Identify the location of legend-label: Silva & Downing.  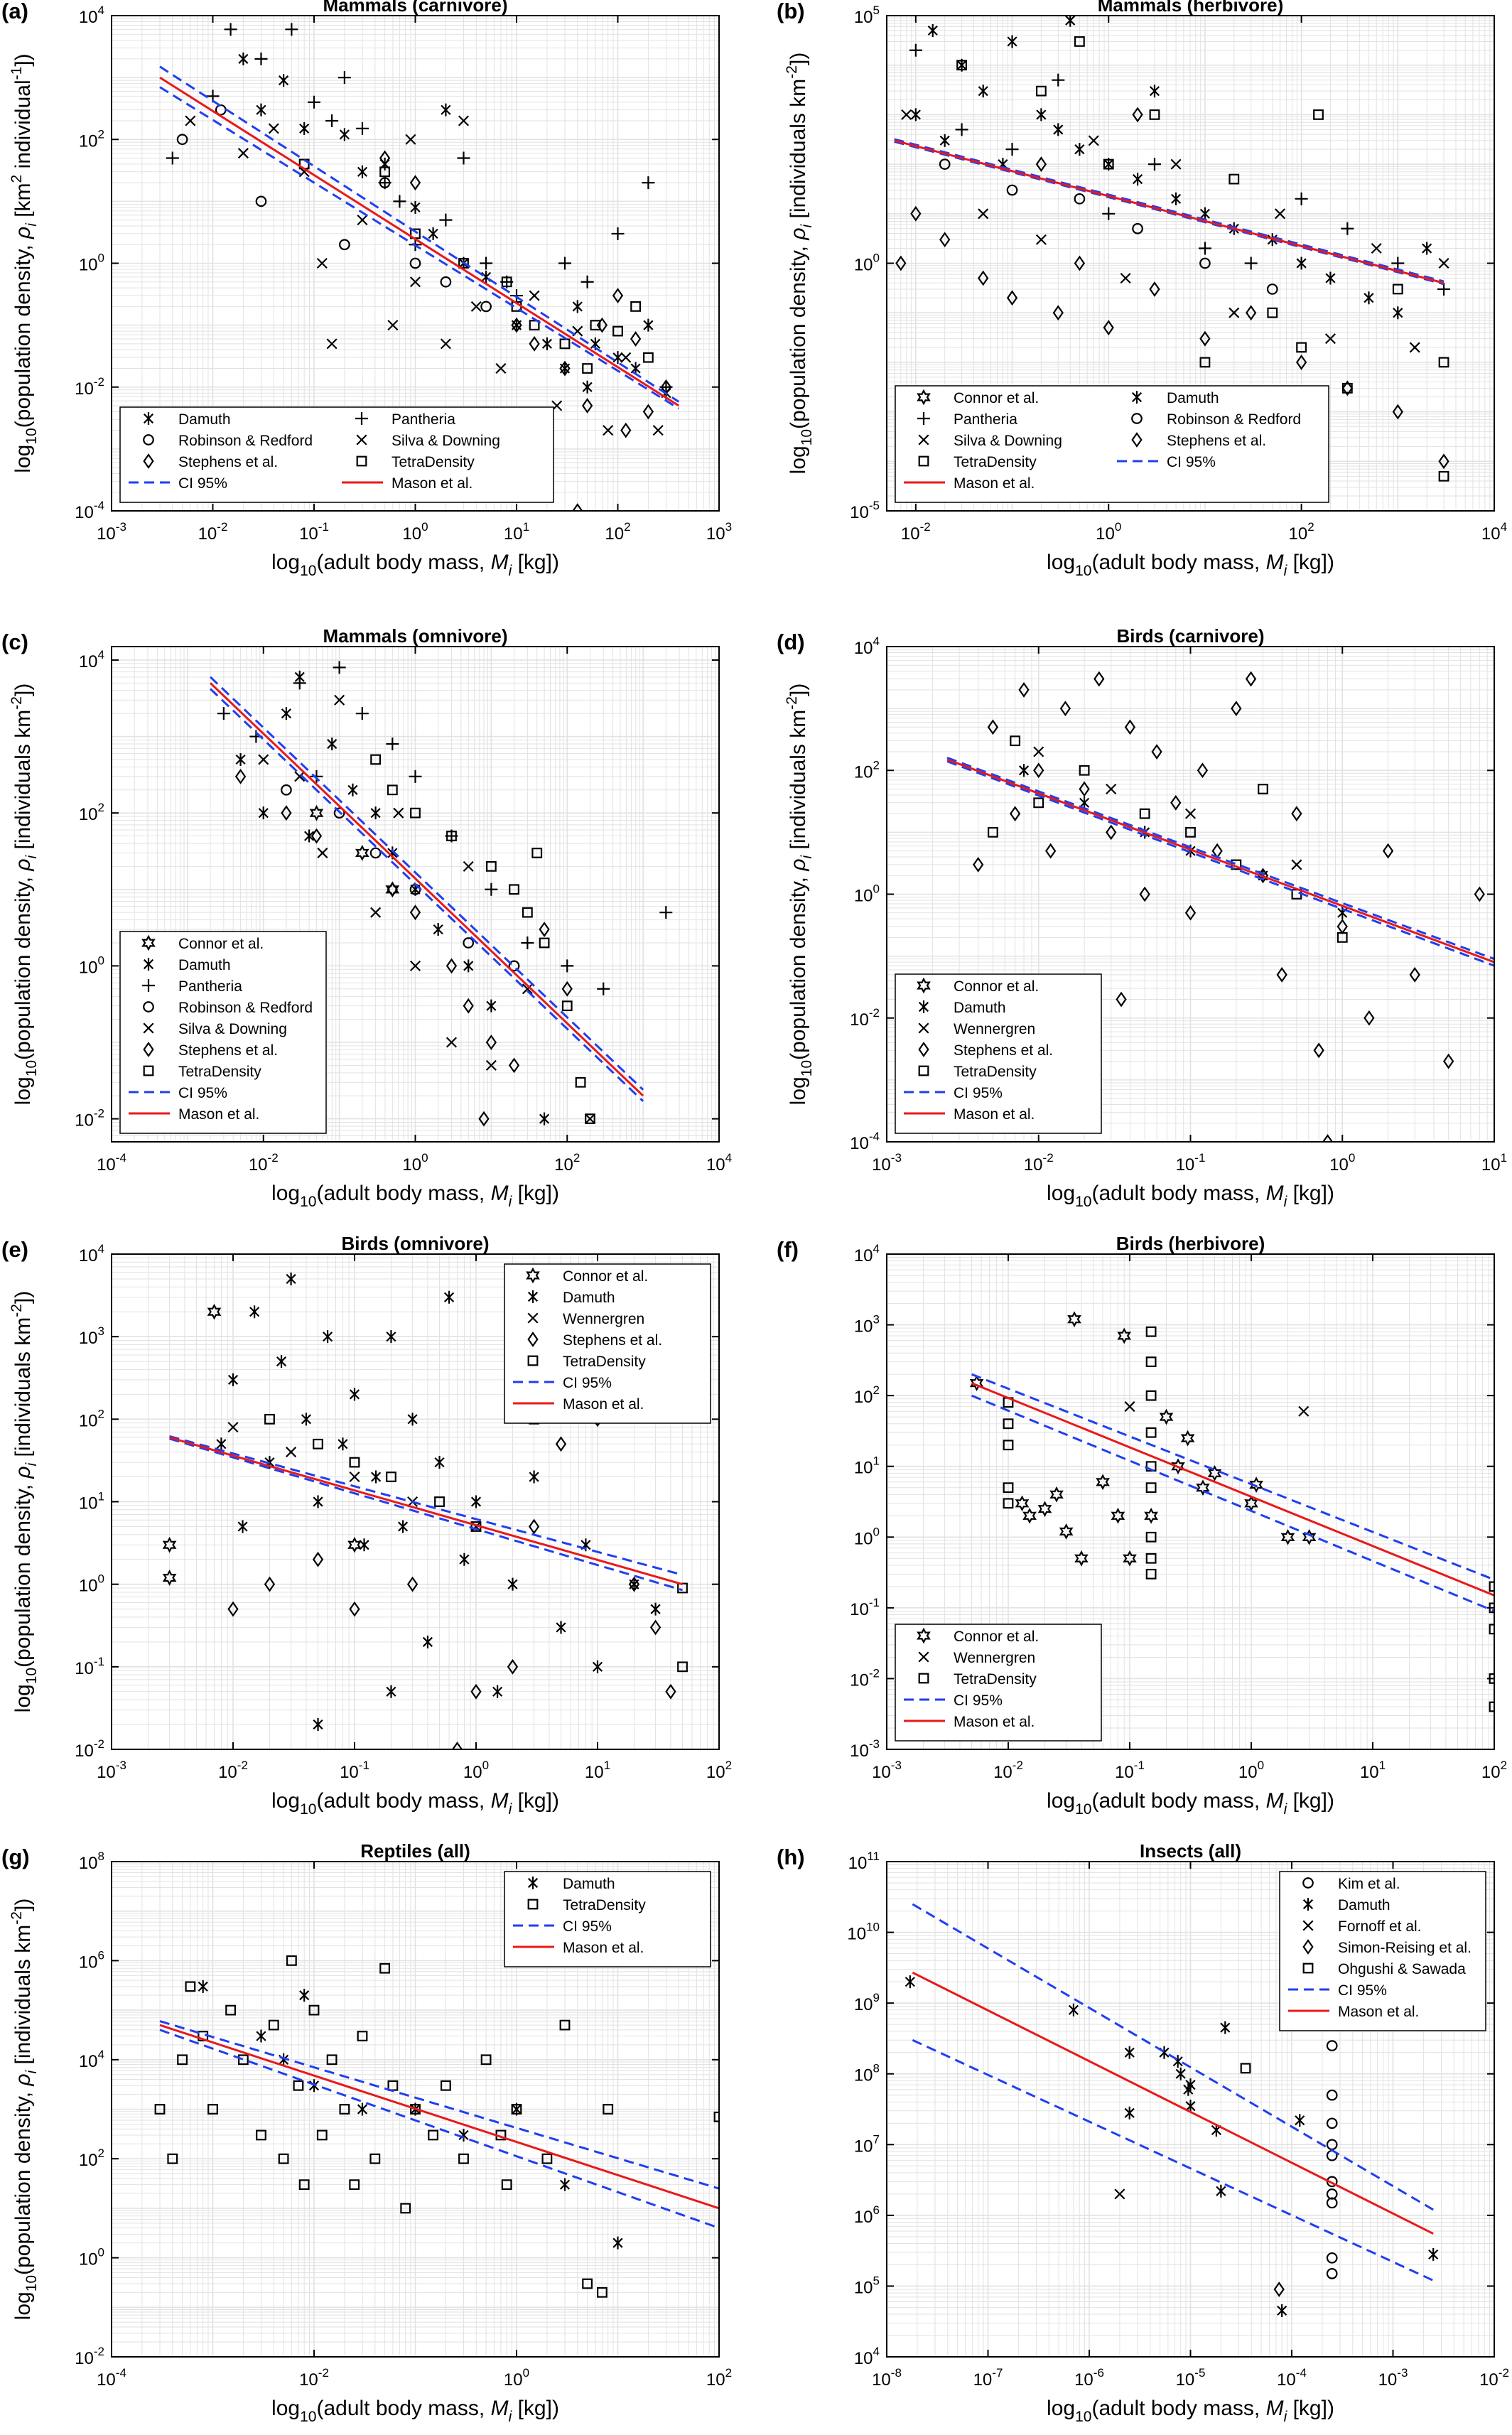
(1008, 441).